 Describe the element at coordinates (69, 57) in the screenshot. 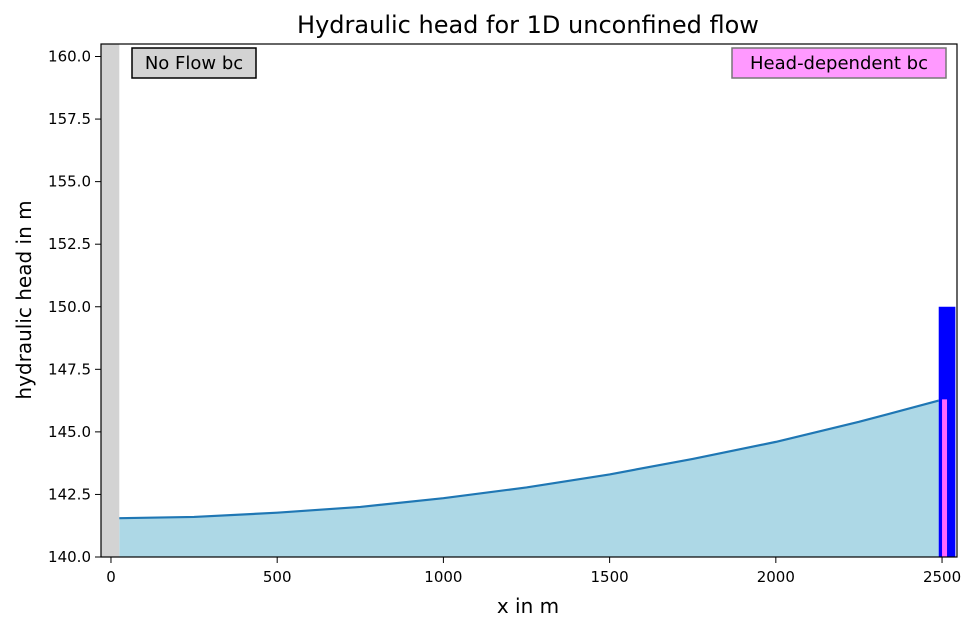

I see `y-tick-label: 160.0` at that location.